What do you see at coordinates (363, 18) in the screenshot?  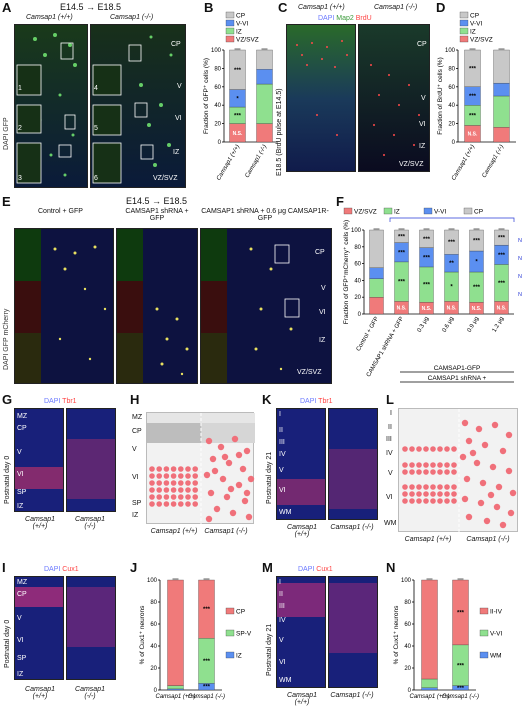 I see `panel-c-stain-brdu: BrdU` at bounding box center [363, 18].